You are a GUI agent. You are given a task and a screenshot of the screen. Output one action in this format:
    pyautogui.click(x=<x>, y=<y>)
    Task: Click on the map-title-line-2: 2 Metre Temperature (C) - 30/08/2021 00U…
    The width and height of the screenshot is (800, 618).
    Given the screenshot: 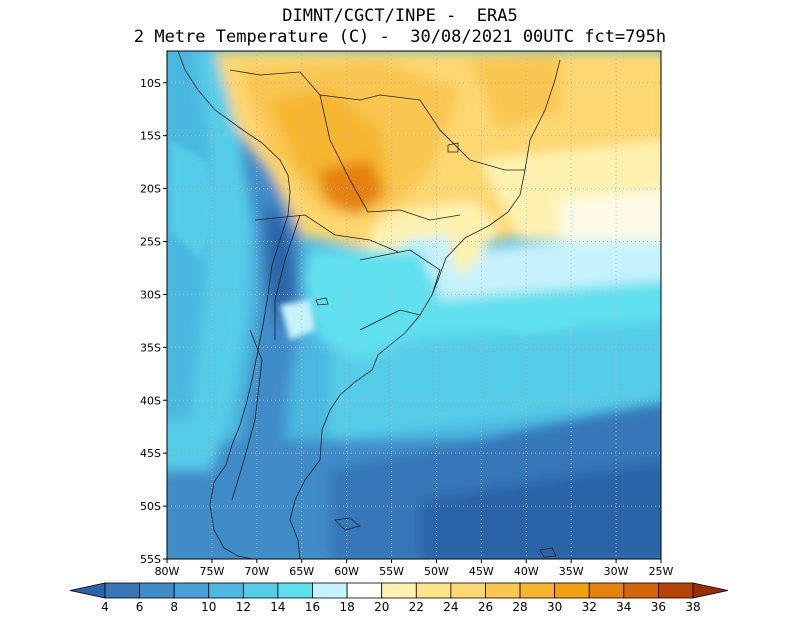 What is the action you would take?
    pyautogui.click(x=400, y=37)
    